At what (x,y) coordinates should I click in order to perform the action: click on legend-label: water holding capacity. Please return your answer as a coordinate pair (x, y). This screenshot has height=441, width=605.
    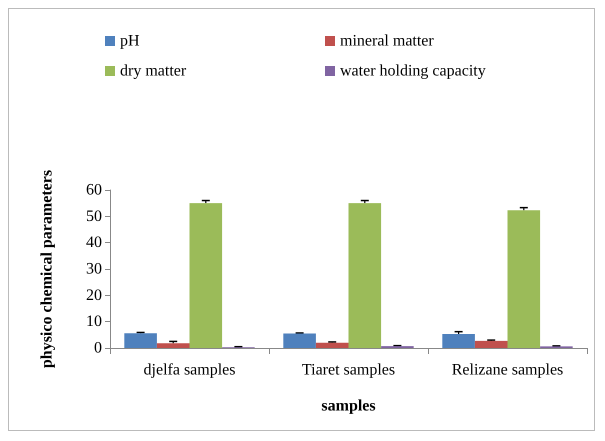
    Looking at the image, I should click on (413, 71).